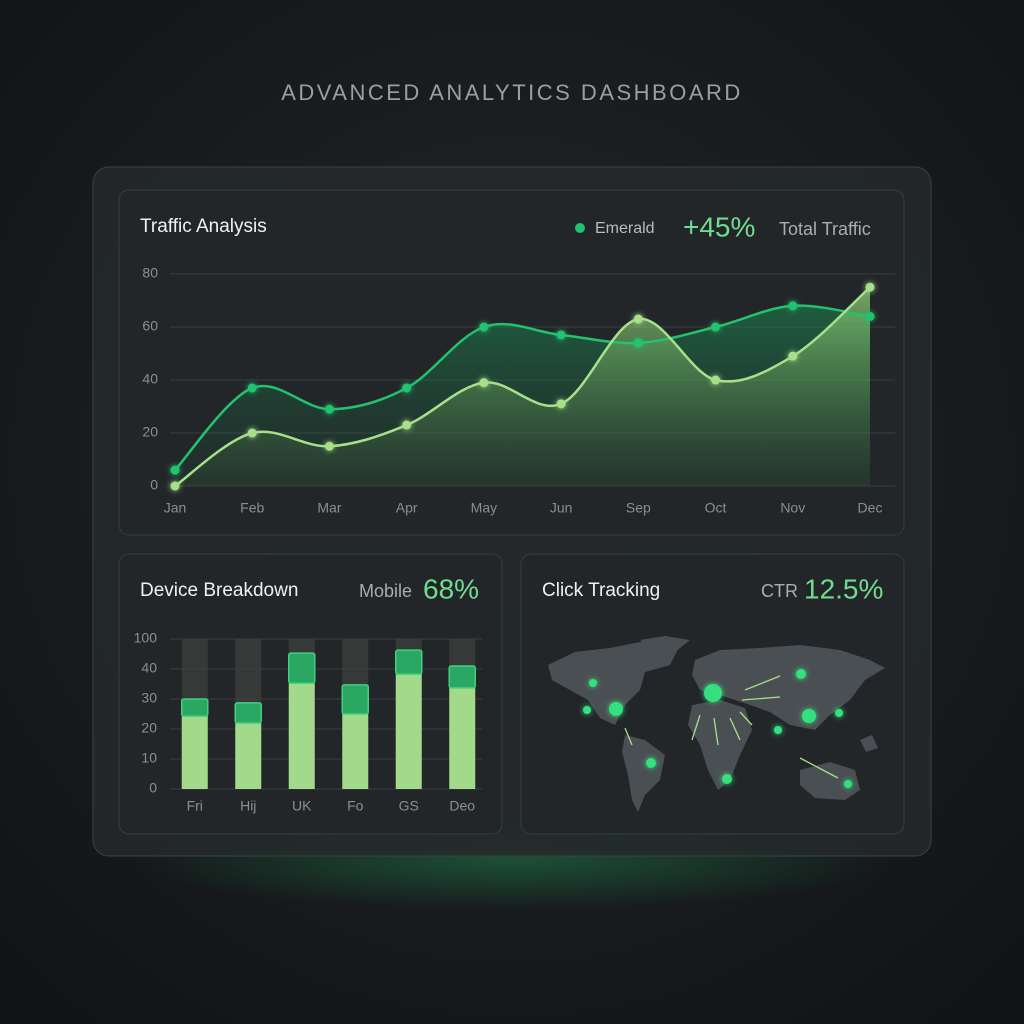 Image resolution: width=1024 pixels, height=1024 pixels. What do you see at coordinates (731, 727) in the screenshot?
I see `click-arrows` at bounding box center [731, 727].